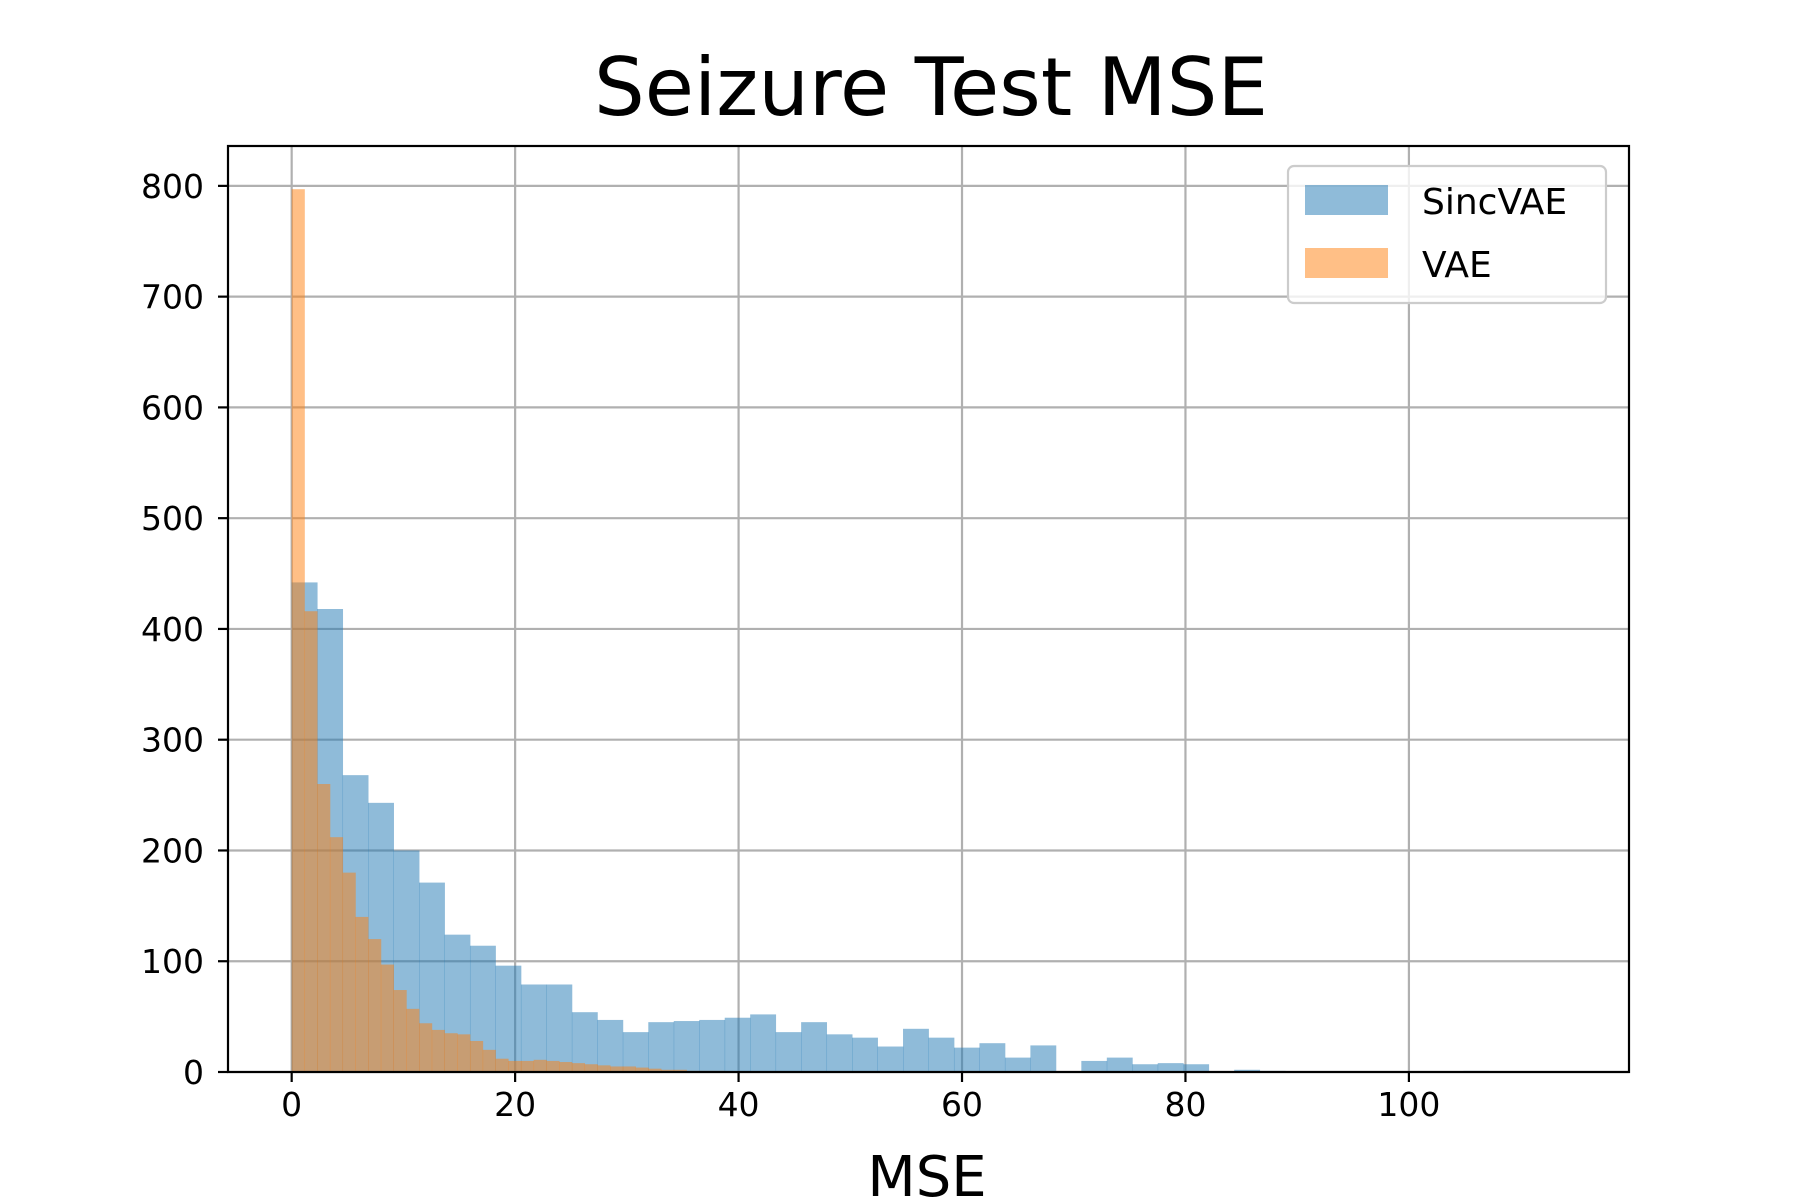 This screenshot has width=1800, height=1200. What do you see at coordinates (1346, 200) in the screenshot?
I see `legend-swatch-sincvae` at bounding box center [1346, 200].